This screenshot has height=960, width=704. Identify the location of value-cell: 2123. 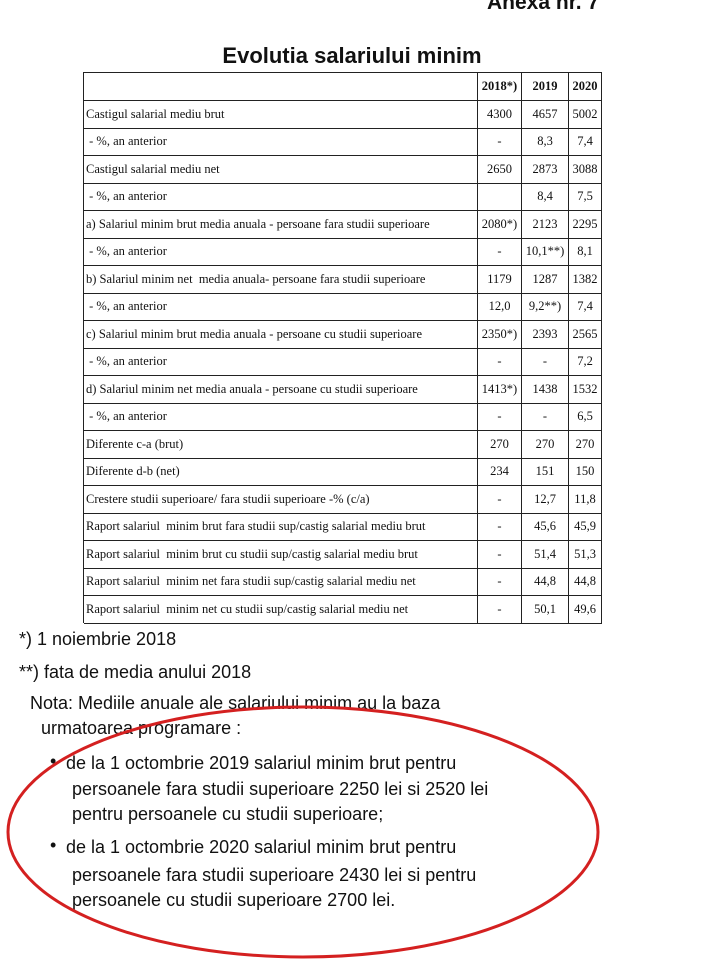
(545, 225).